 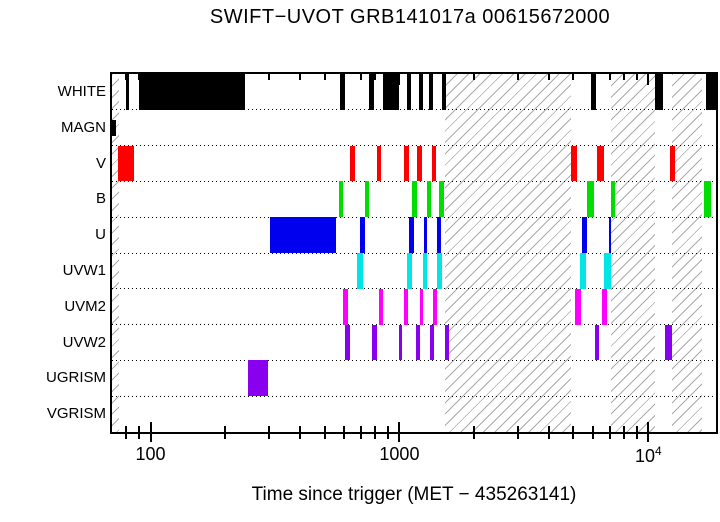 I want to click on chart-title: SWIFT−UVOT GRB141017a 00615672000, so click(x=410, y=17).